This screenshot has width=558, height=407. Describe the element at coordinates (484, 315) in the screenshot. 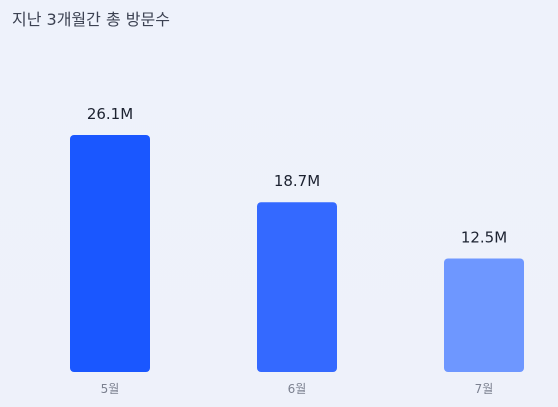

I see `bar-7월` at that location.